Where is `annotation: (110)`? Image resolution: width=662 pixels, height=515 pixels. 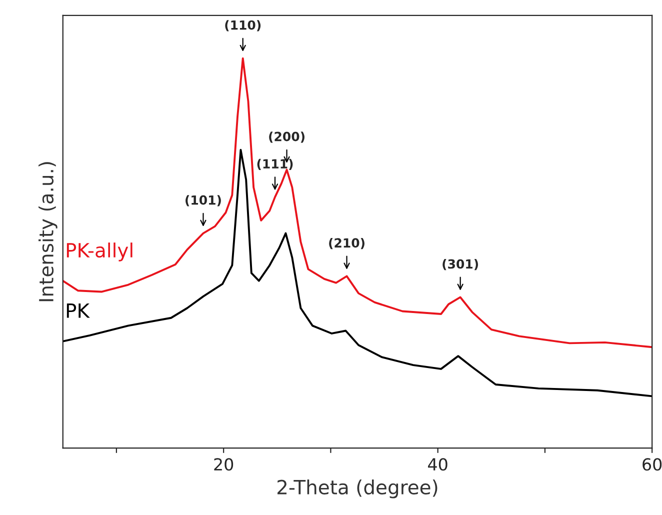 annotation: (110) is located at coordinates (243, 26).